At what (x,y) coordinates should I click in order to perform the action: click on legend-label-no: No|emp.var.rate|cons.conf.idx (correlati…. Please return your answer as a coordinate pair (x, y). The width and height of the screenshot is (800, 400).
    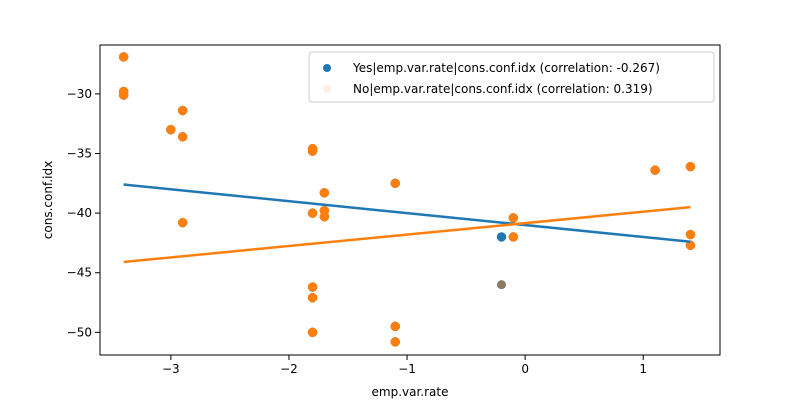
    Looking at the image, I should click on (503, 89).